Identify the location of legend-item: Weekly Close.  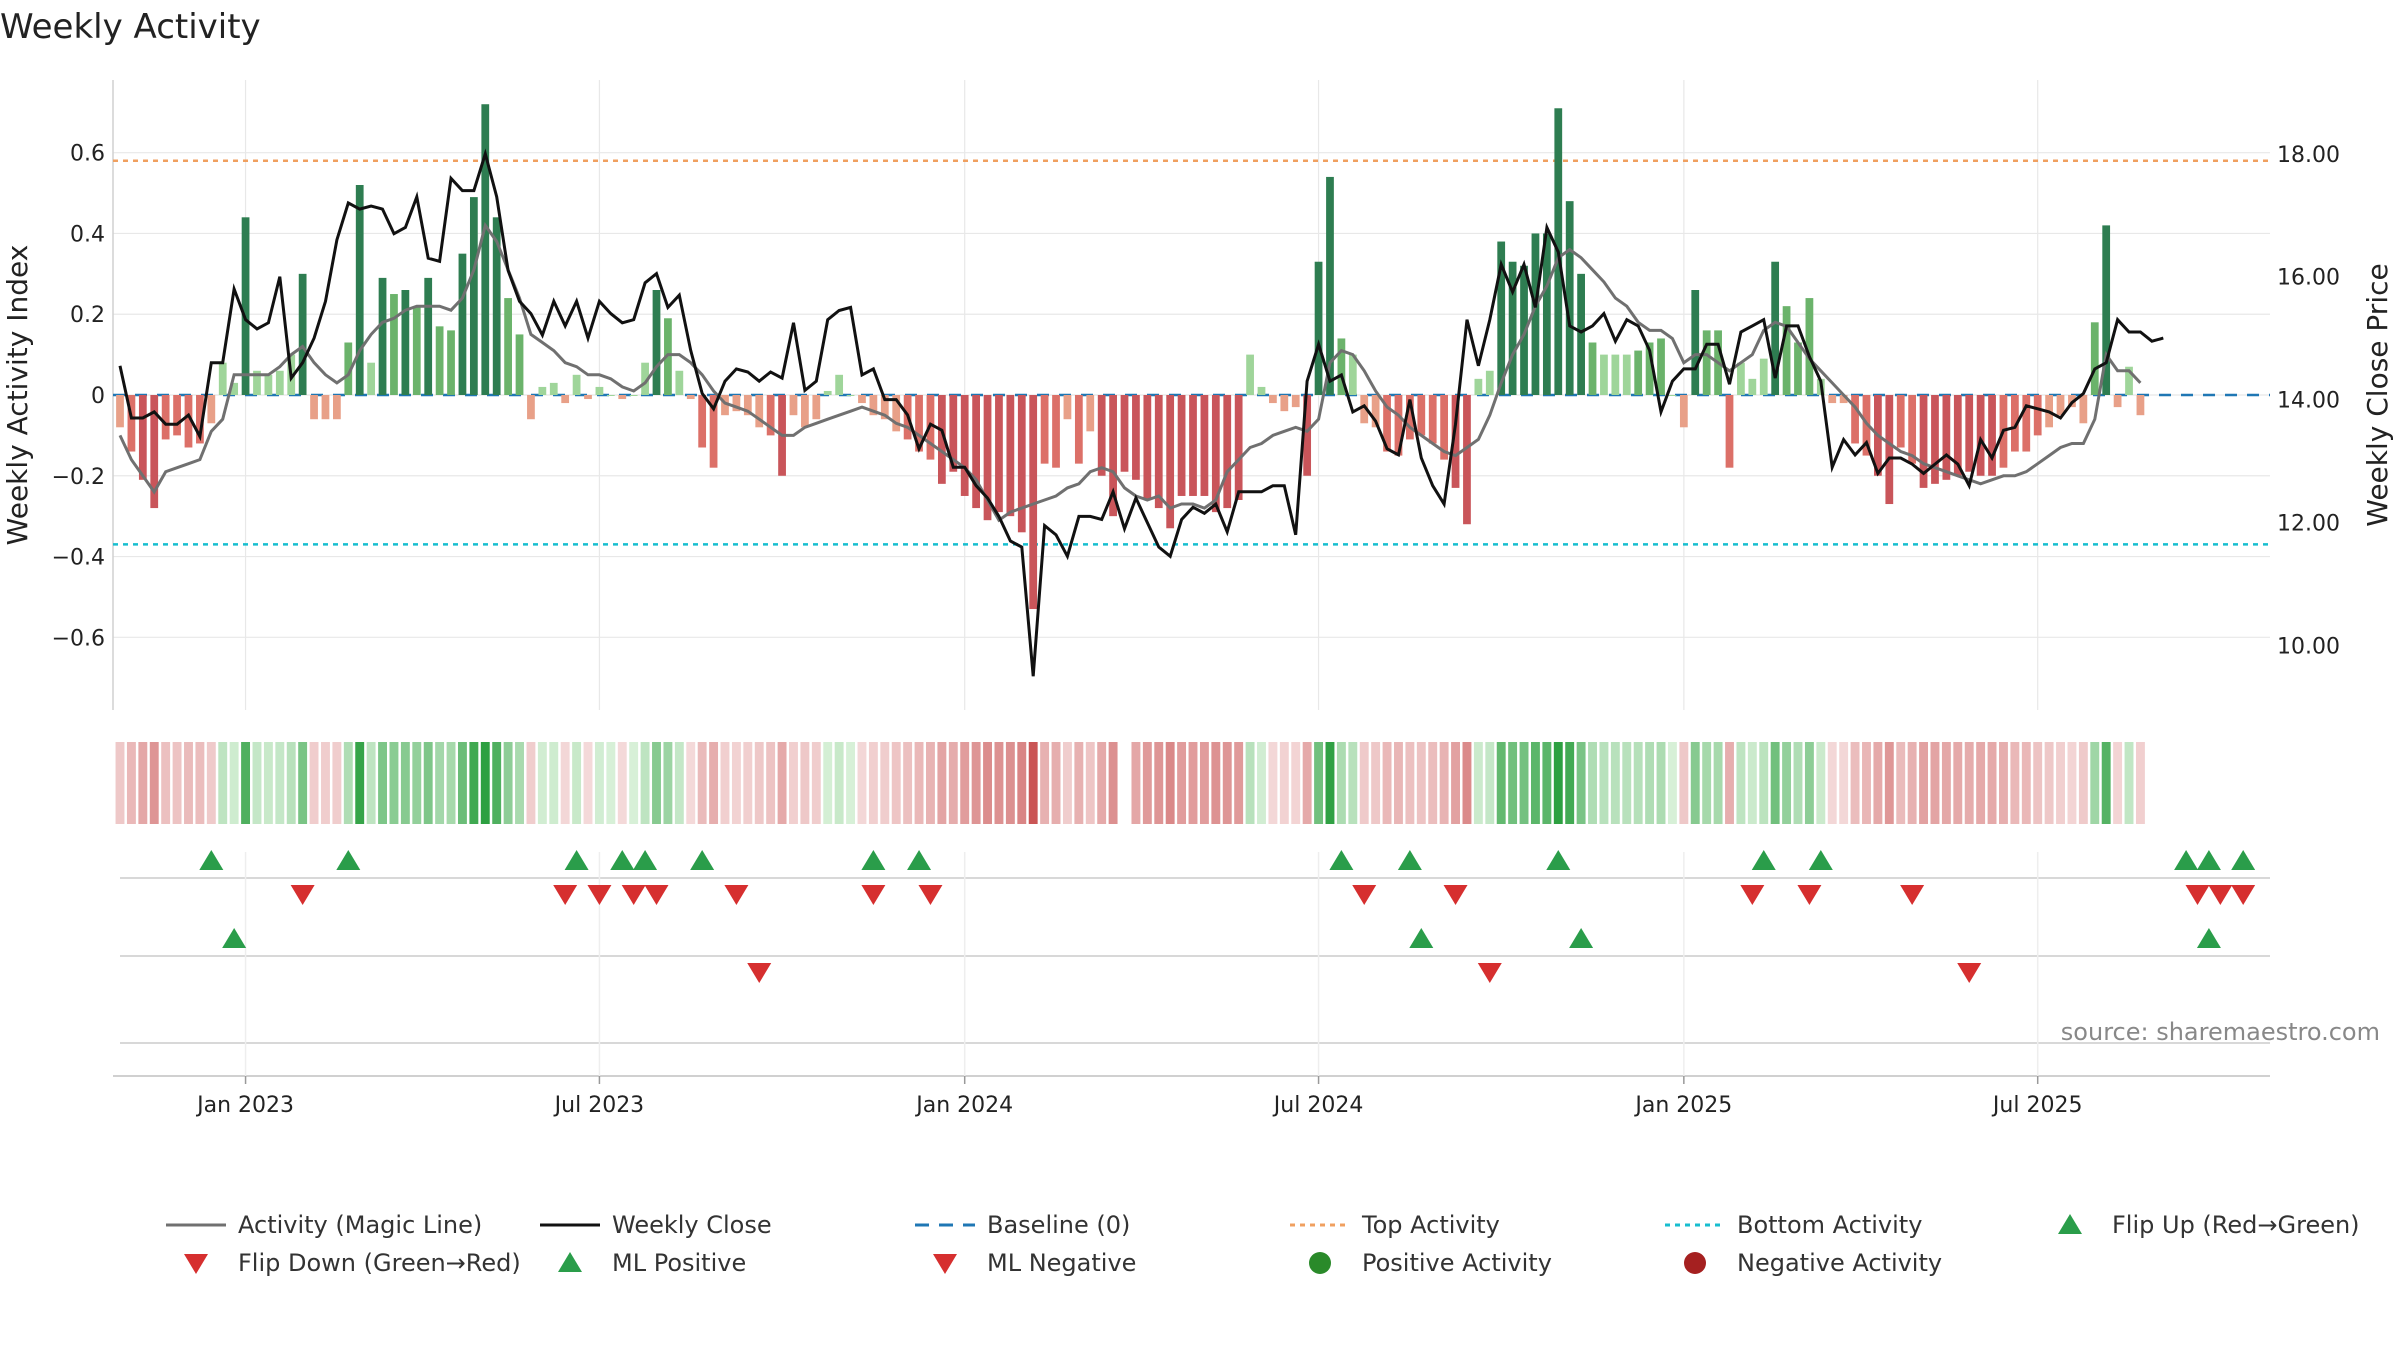
(656, 1225).